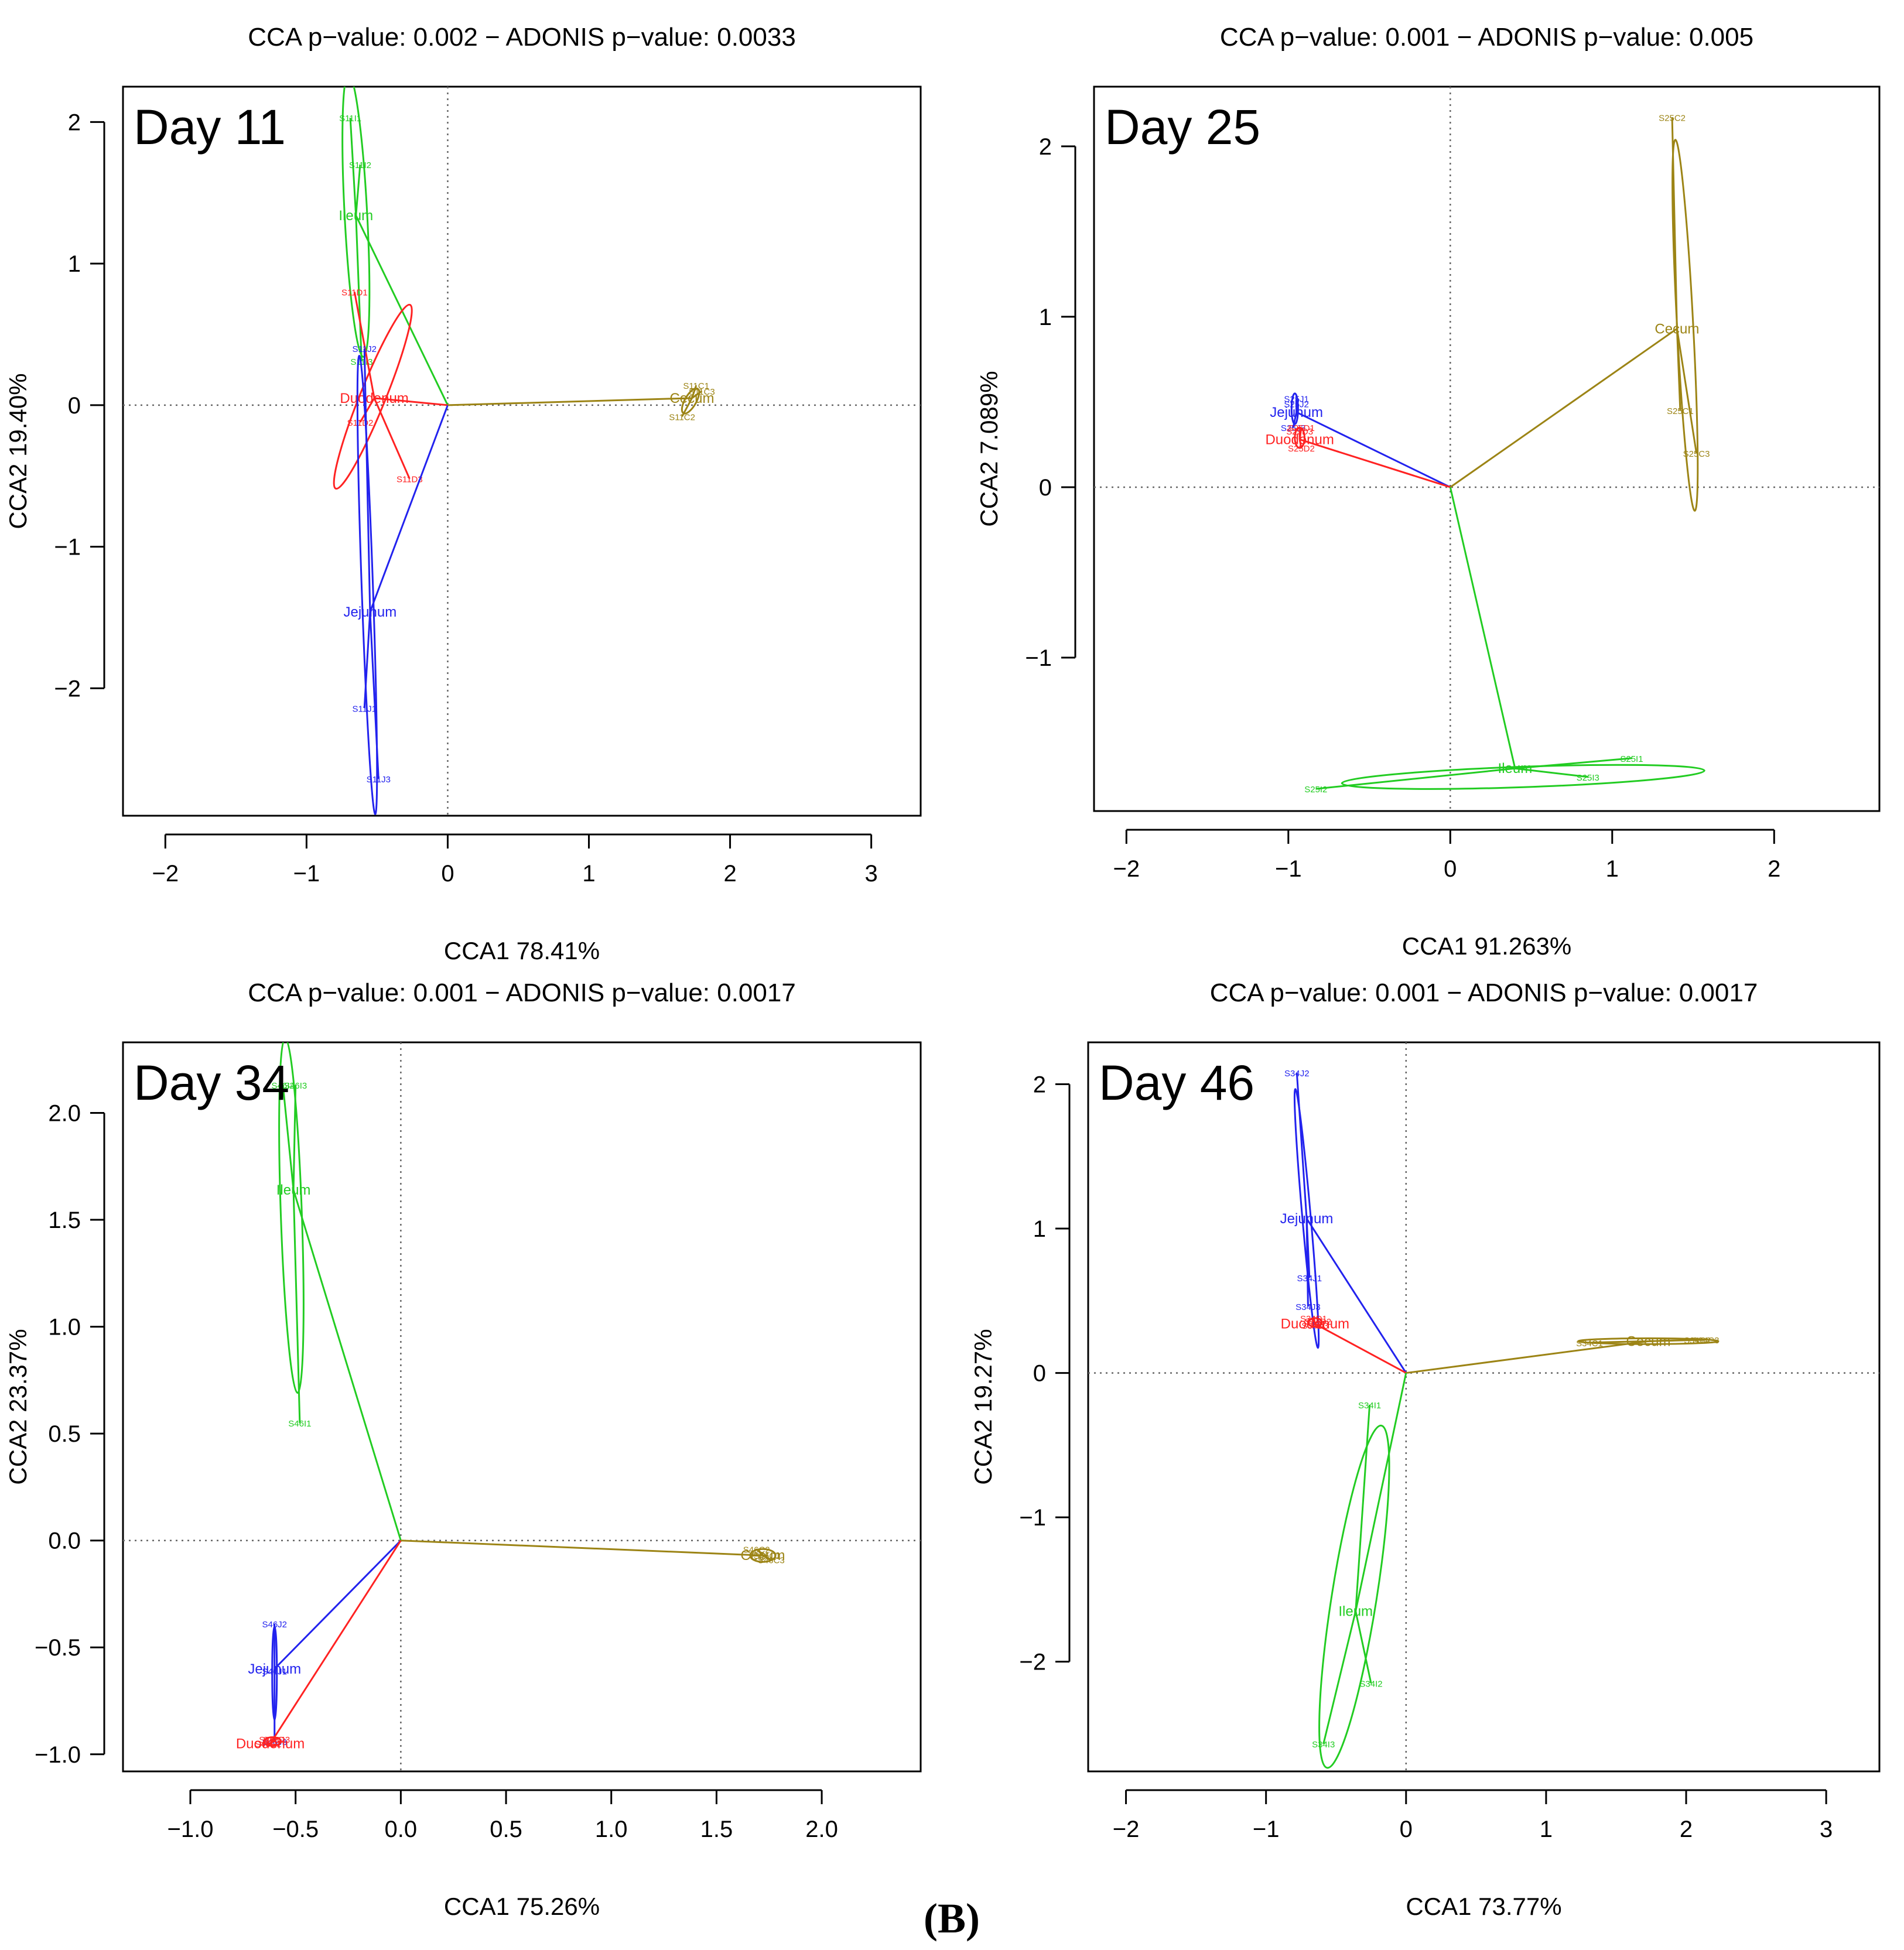 The image size is (1904, 1950). Describe the element at coordinates (989, 448) in the screenshot. I see `y-axis-label: CCA2 7.089%` at that location.